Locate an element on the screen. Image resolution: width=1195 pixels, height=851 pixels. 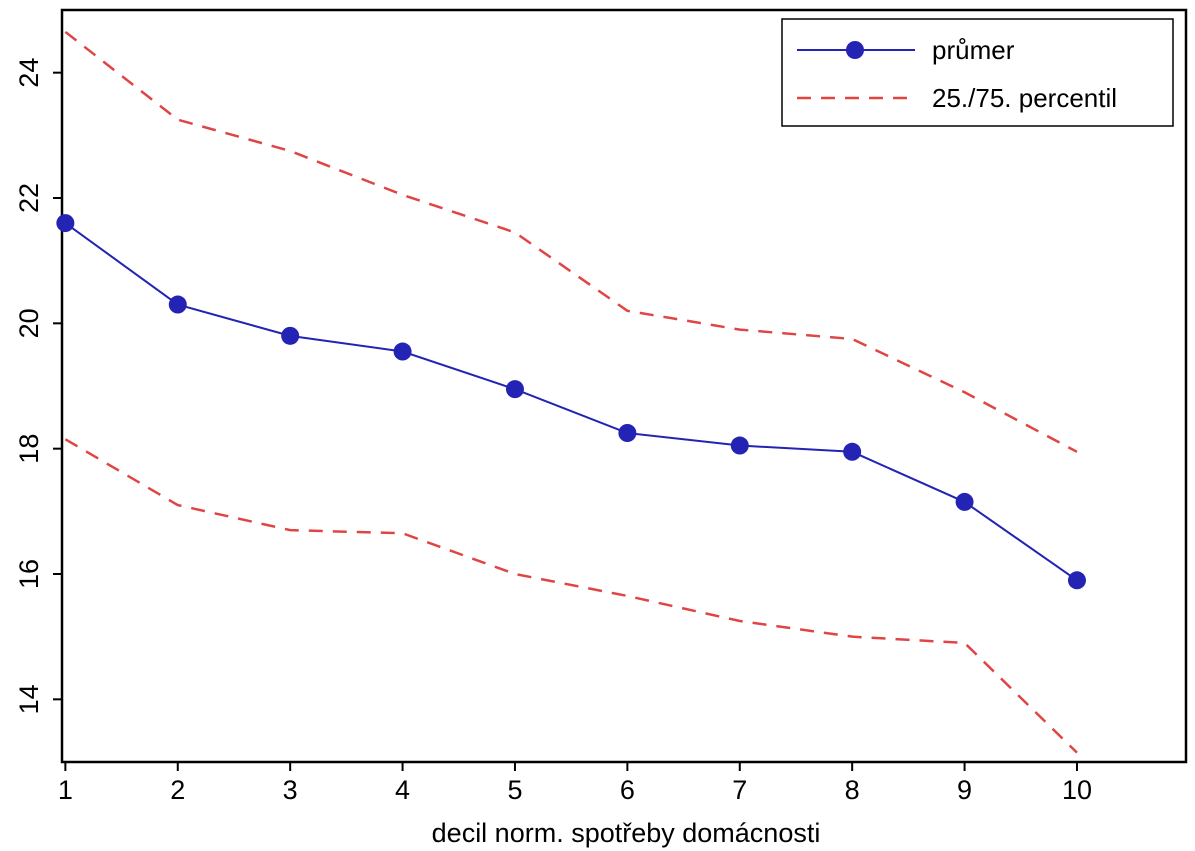
x-tick-label: 3 is located at coordinates (290, 790).